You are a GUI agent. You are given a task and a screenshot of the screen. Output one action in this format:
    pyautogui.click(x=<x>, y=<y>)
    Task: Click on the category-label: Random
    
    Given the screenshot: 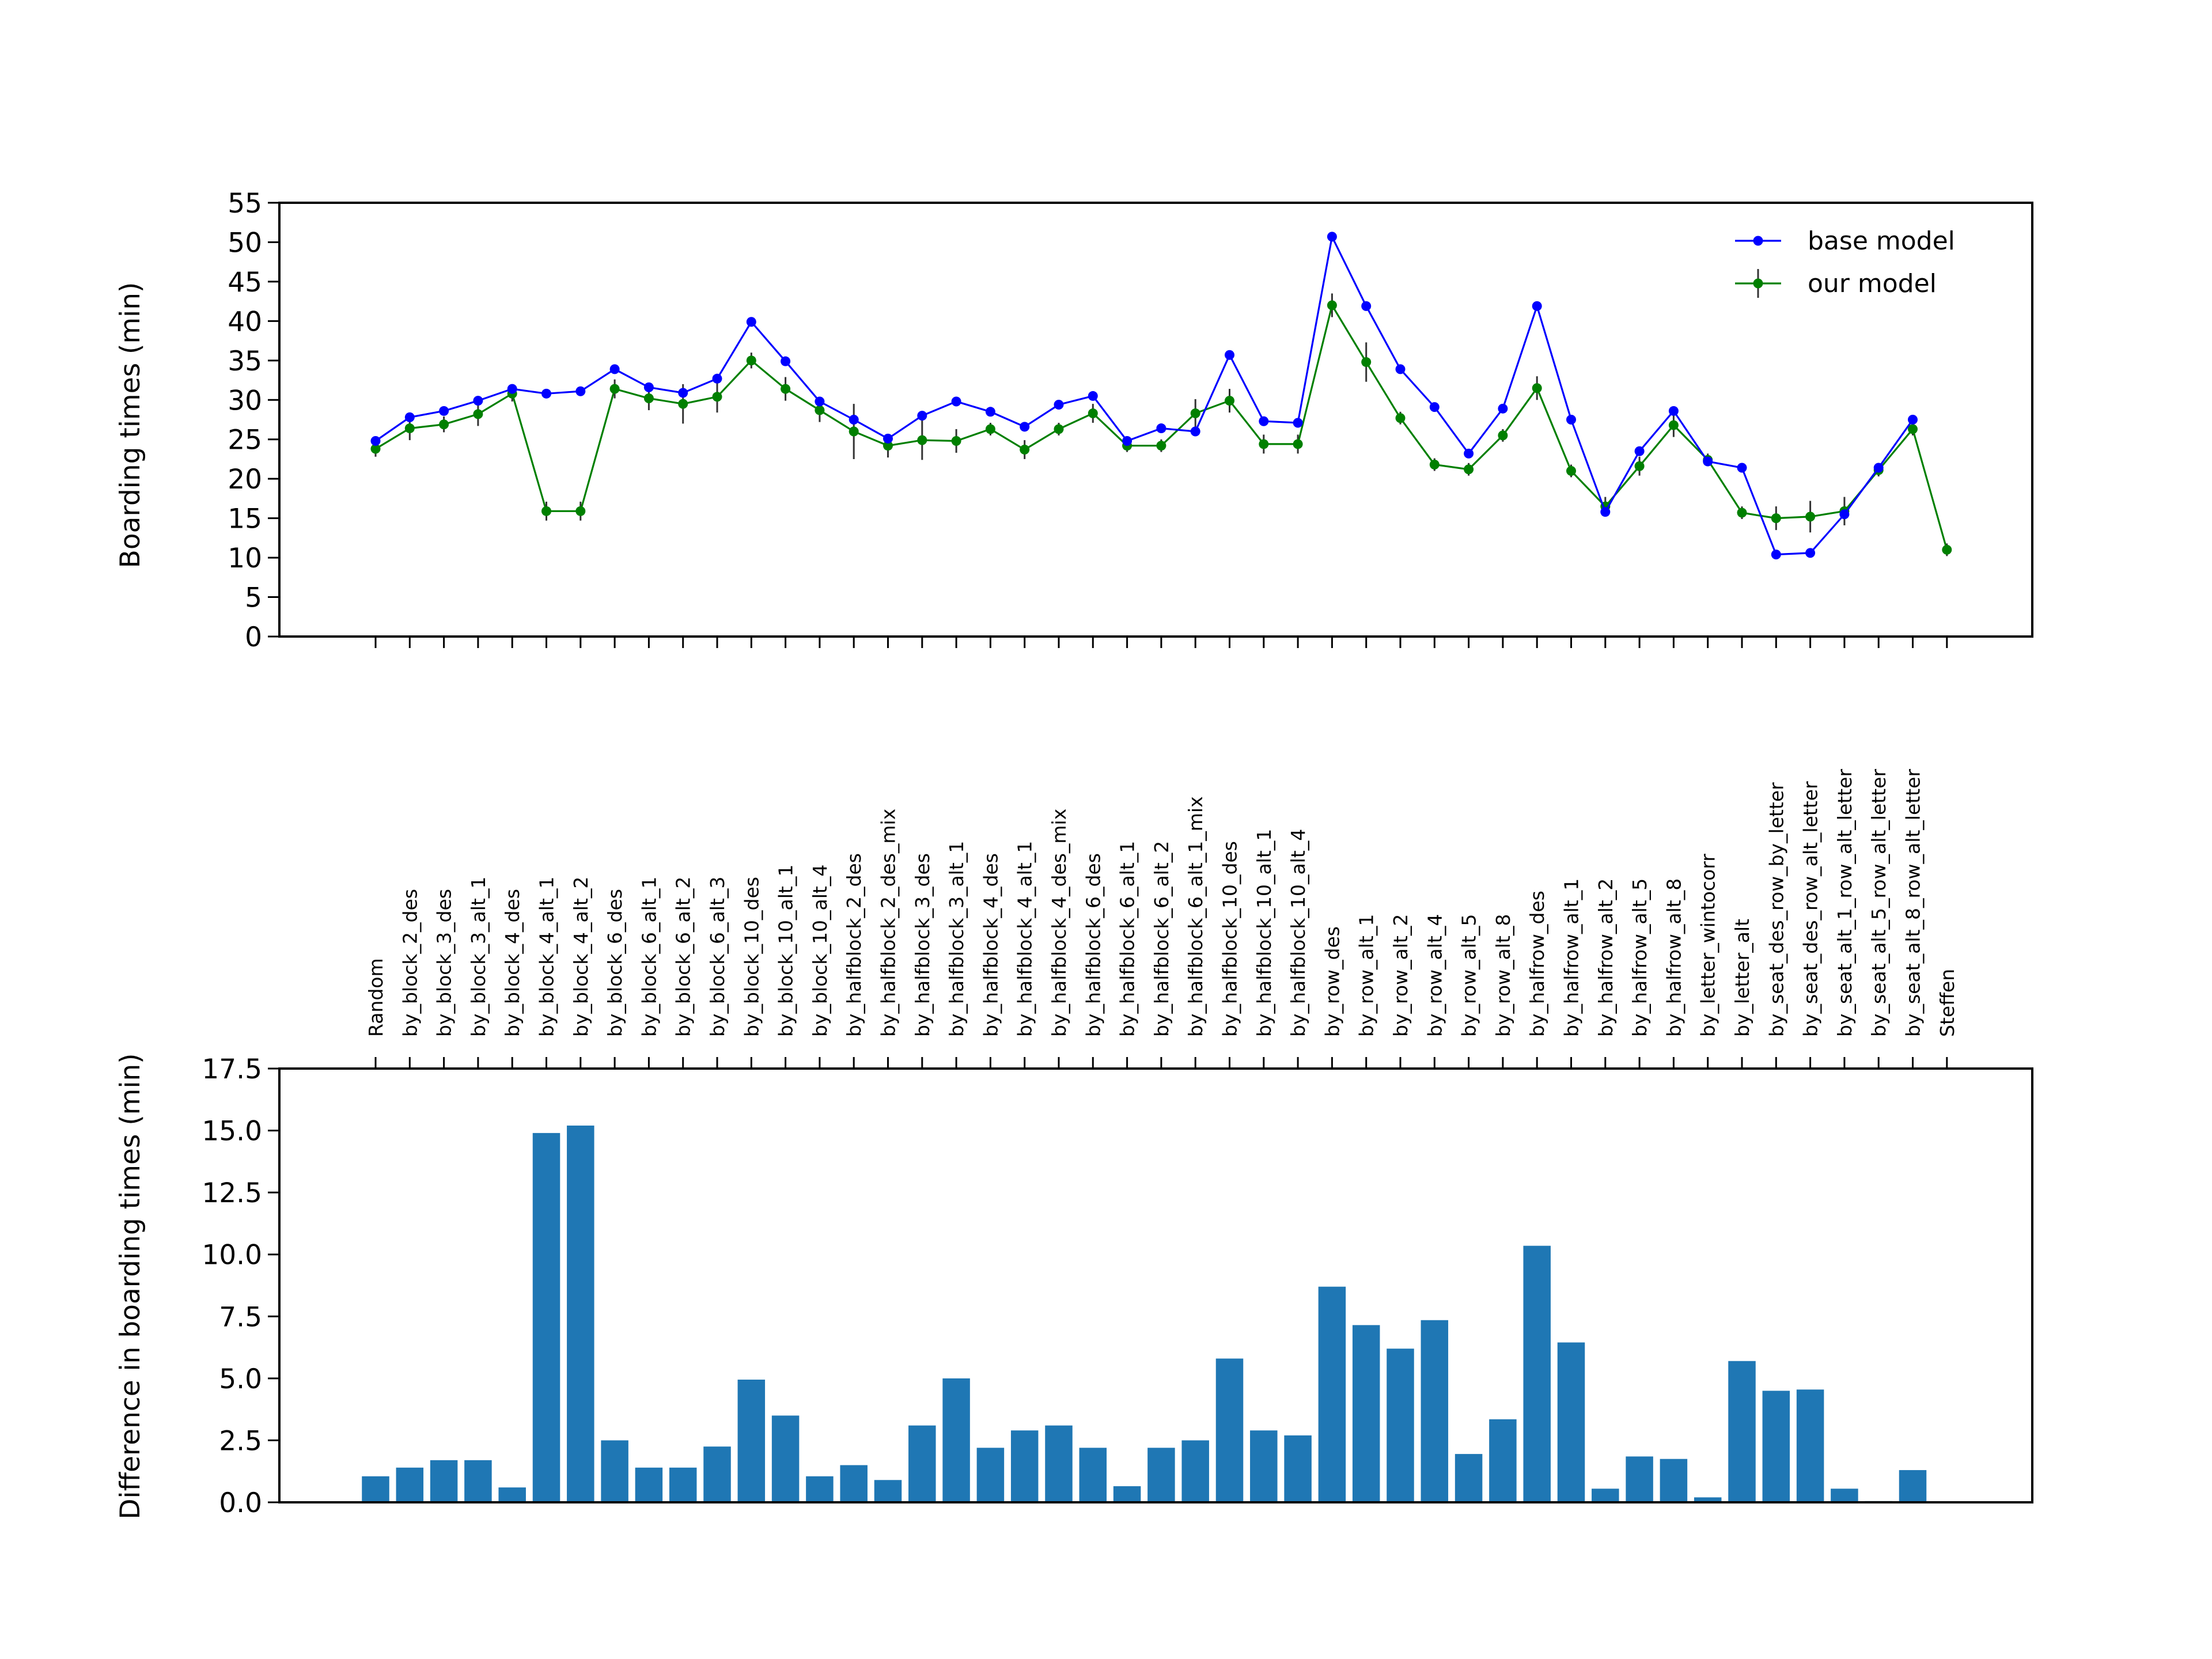 What is the action you would take?
    pyautogui.click(x=376, y=997)
    